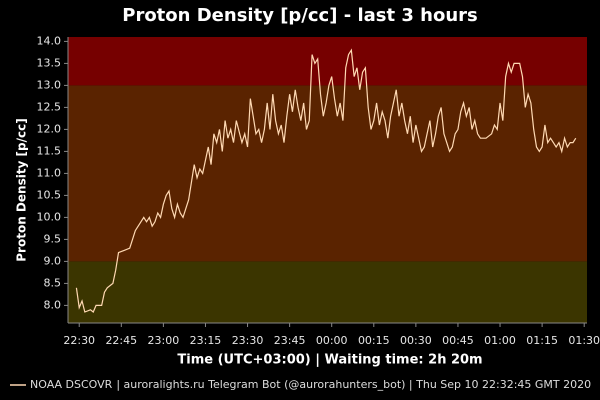 Image resolution: width=600 pixels, height=400 pixels. Describe the element at coordinates (206, 340) in the screenshot. I see `x-tick-label: 23:15` at that location.